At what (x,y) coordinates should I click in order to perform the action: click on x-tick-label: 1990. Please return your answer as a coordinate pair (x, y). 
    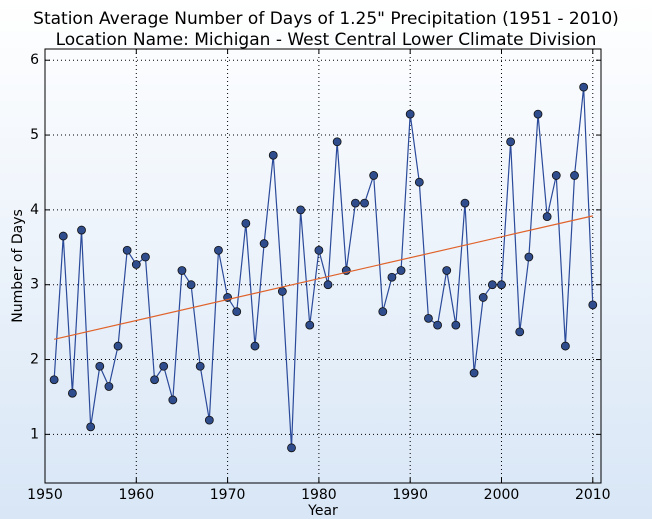
    Looking at the image, I should click on (410, 495).